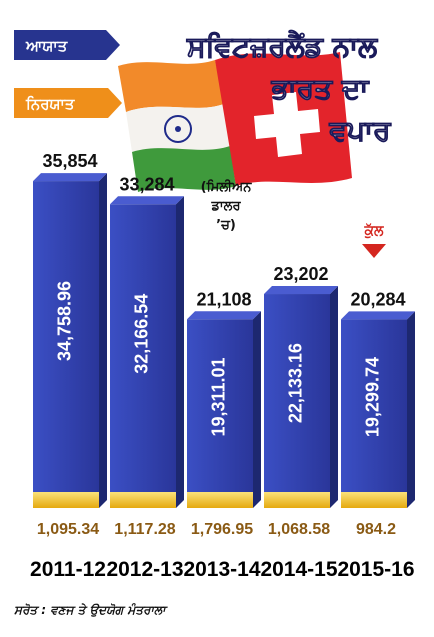 The image size is (434, 637). Describe the element at coordinates (68, 569) in the screenshot. I see `year-label: 2011-12` at that location.